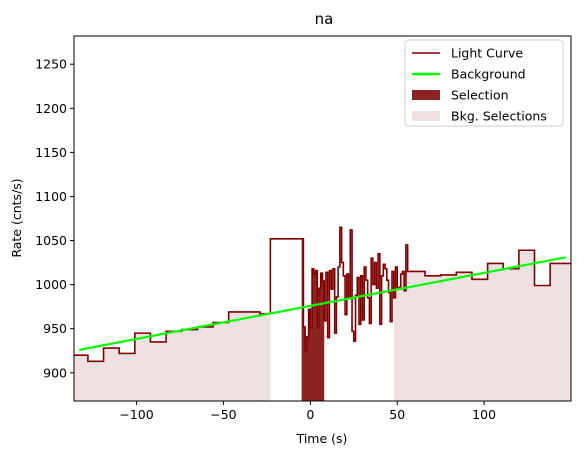 The width and height of the screenshot is (584, 455). What do you see at coordinates (16, 217) in the screenshot?
I see `y-axis-label: Rate (cnts/s)` at bounding box center [16, 217].